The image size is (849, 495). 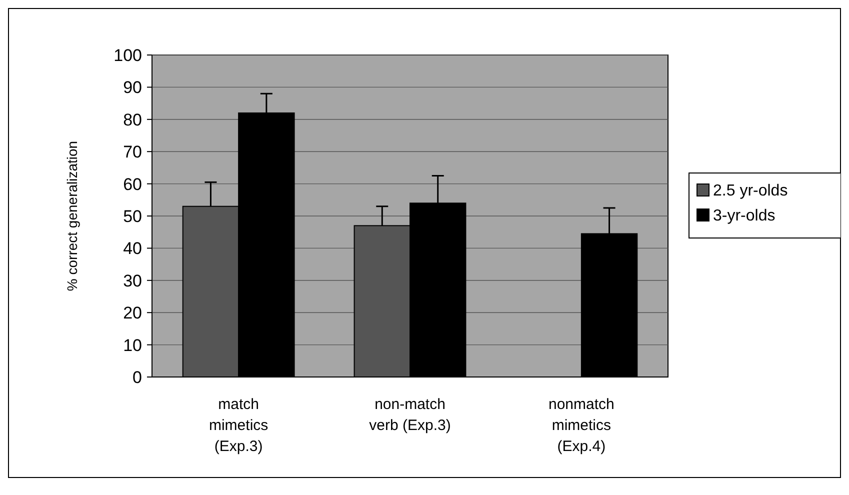 What do you see at coordinates (132, 88) in the screenshot?
I see `y-tick-label: 90` at bounding box center [132, 88].